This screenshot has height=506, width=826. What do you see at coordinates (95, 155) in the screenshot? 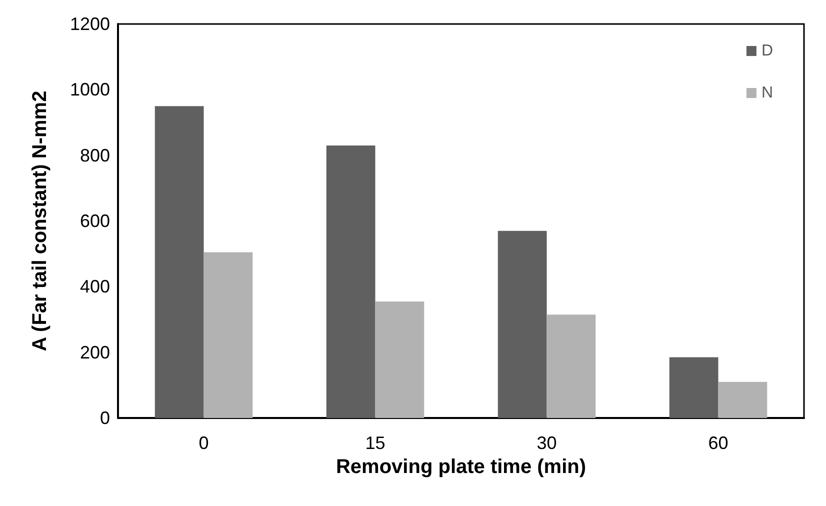
I see `y-tick-label: 800` at bounding box center [95, 155].